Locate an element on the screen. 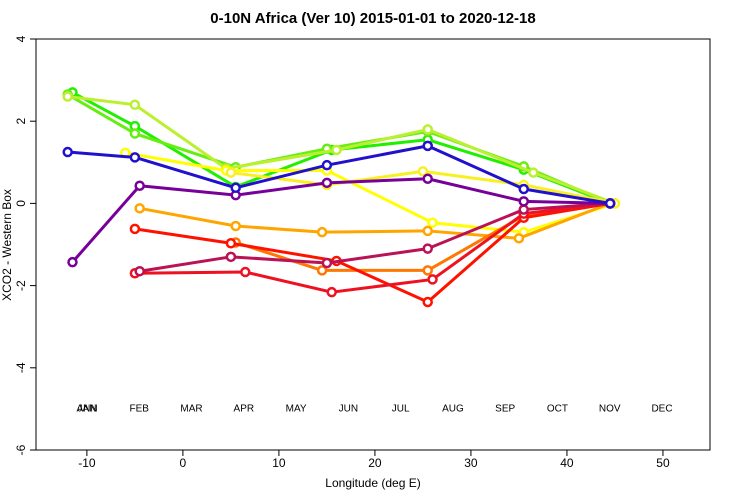 Image resolution: width=750 pixels, height=500 pixels. legend-label: APR is located at coordinates (244, 409).